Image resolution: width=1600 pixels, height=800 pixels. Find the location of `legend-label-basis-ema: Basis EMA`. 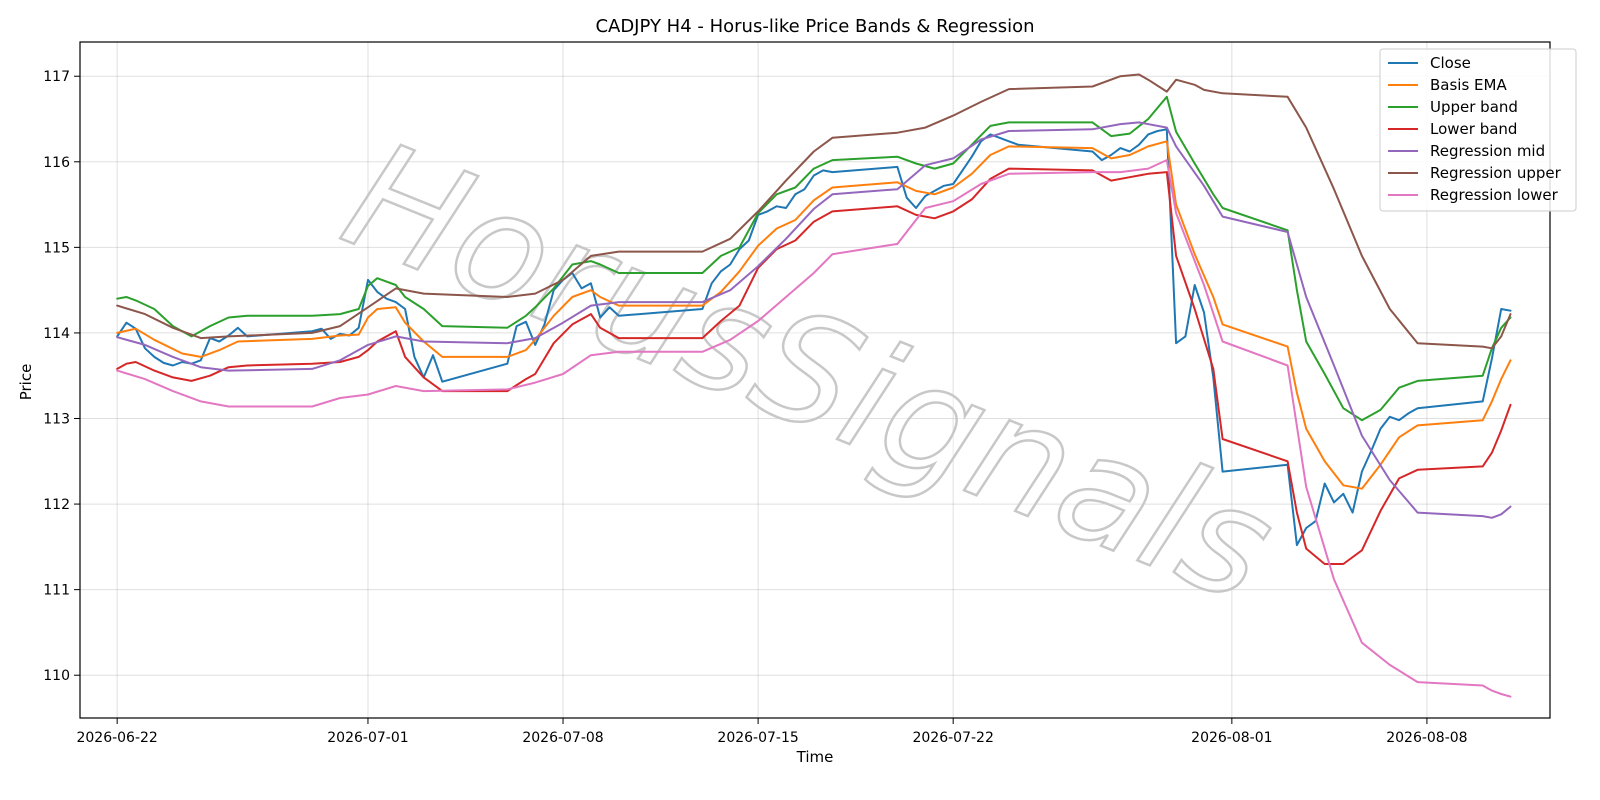

legend-label-basis-ema: Basis EMA is located at coordinates (1468, 85).